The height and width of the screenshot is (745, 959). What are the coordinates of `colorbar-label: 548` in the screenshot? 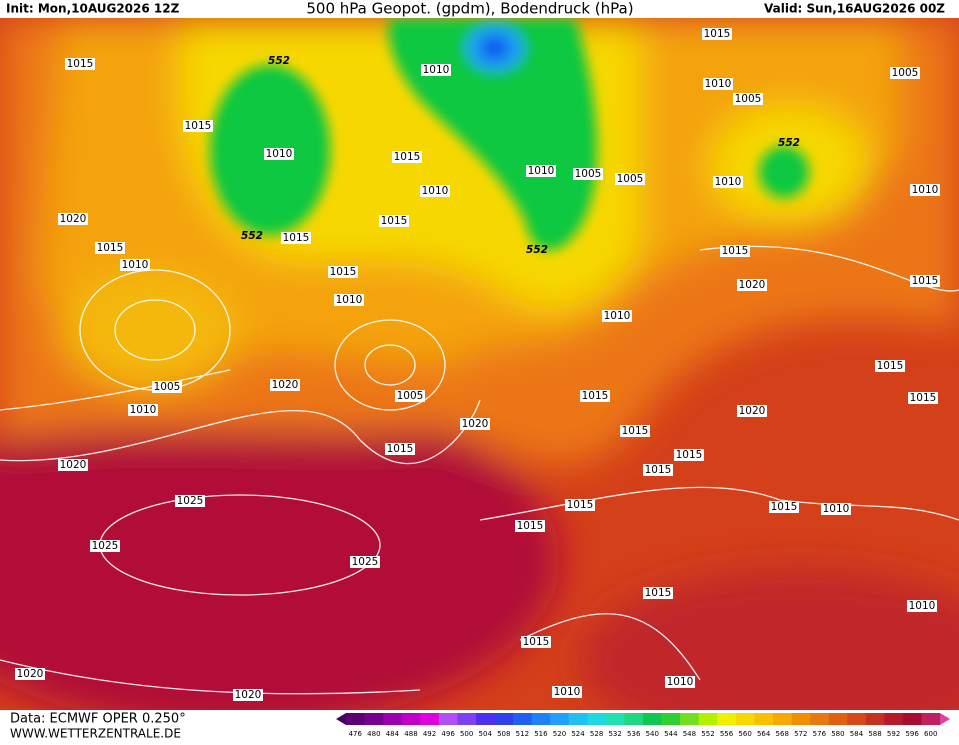 It's located at (689, 734).